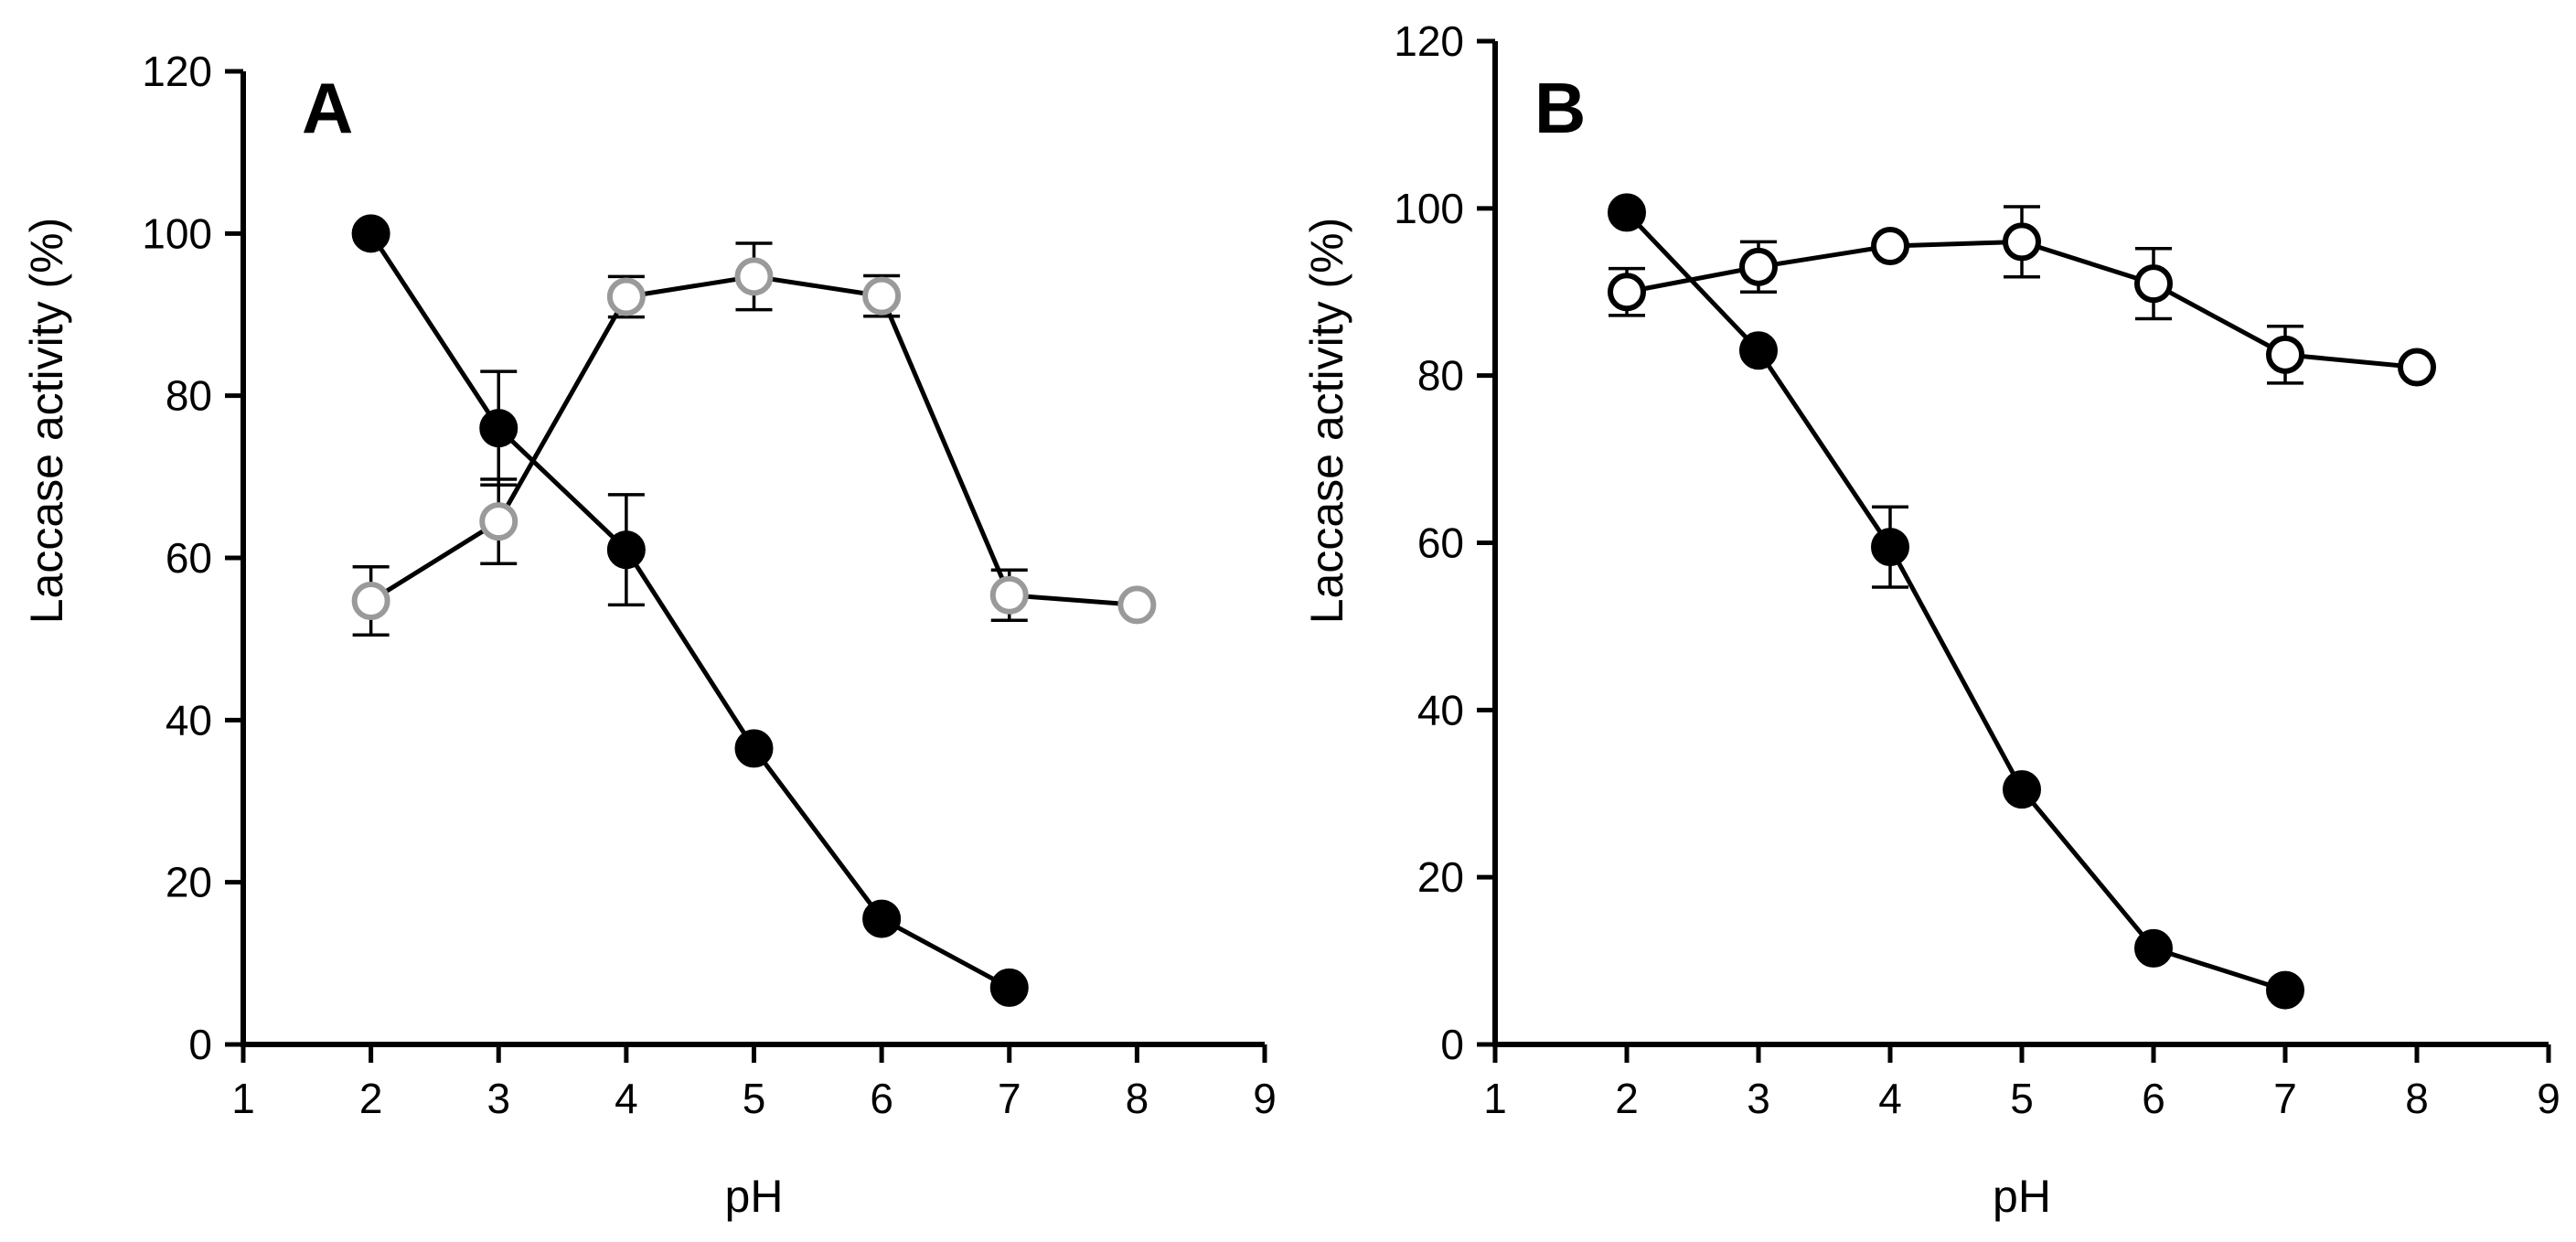  What do you see at coordinates (1440, 877) in the screenshot?
I see `panel-b-y-tick-label: 20` at bounding box center [1440, 877].